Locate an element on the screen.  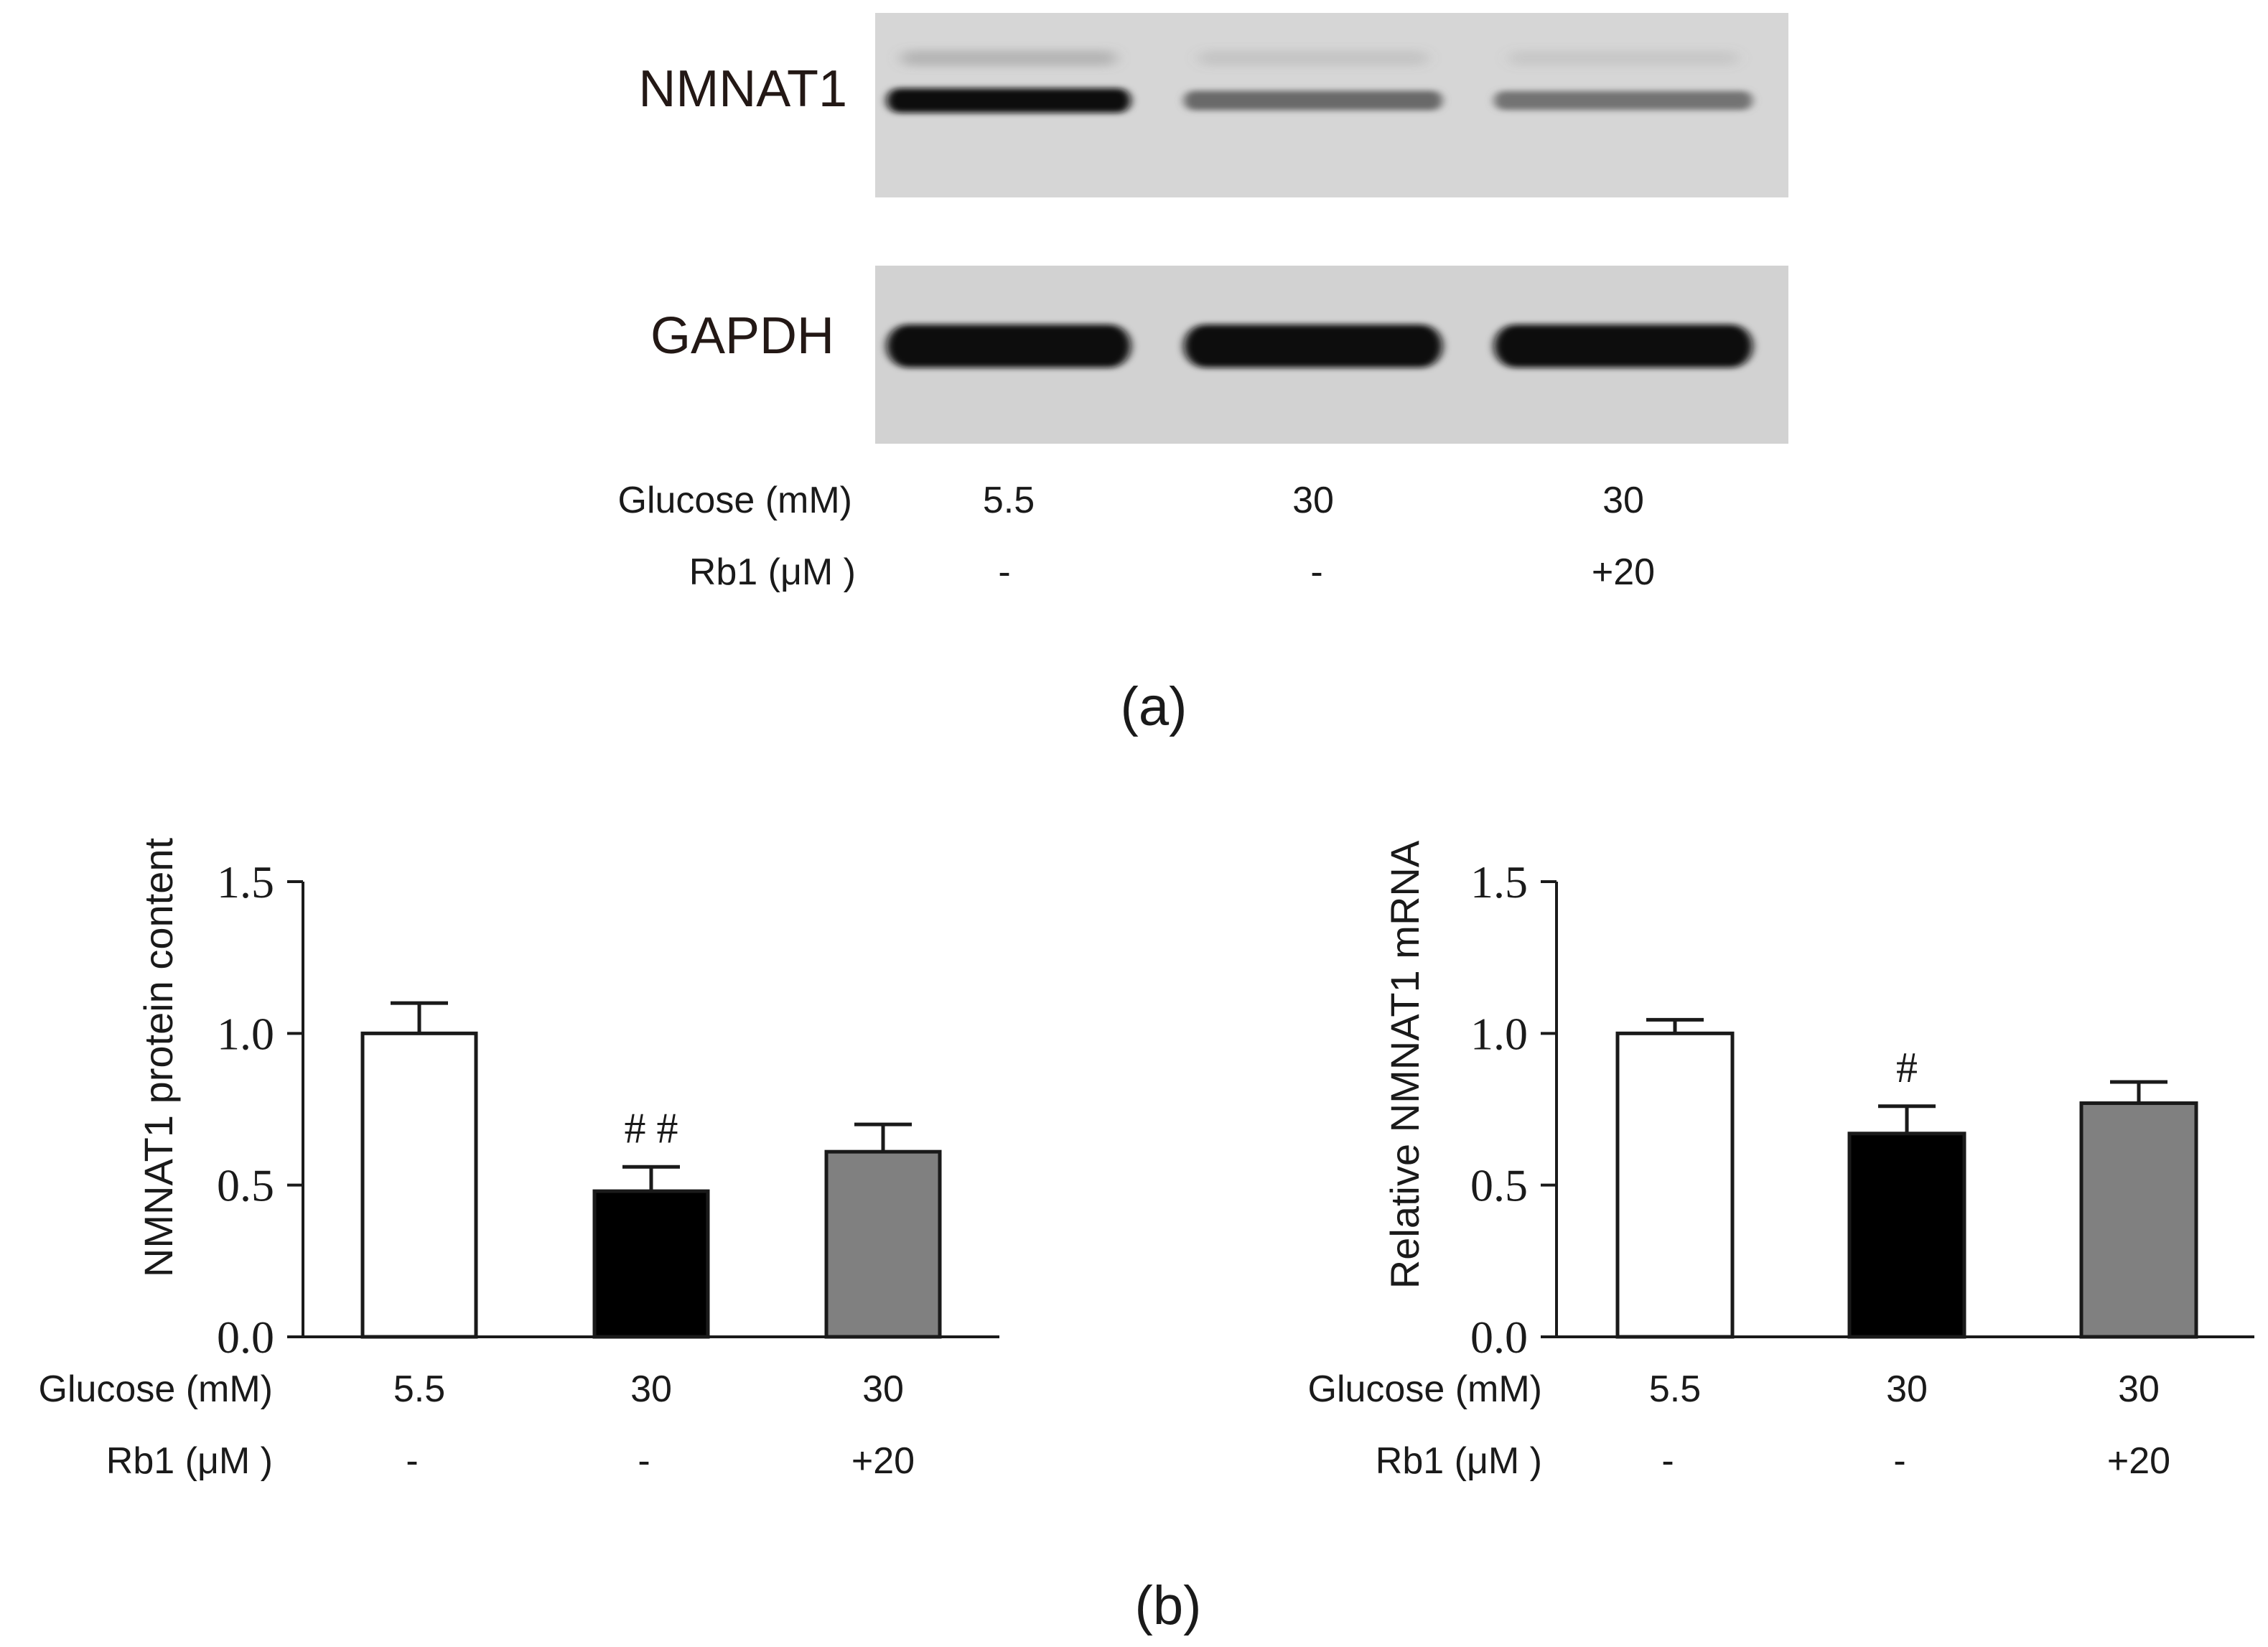
gapdh-bands is located at coordinates (1320, 346).